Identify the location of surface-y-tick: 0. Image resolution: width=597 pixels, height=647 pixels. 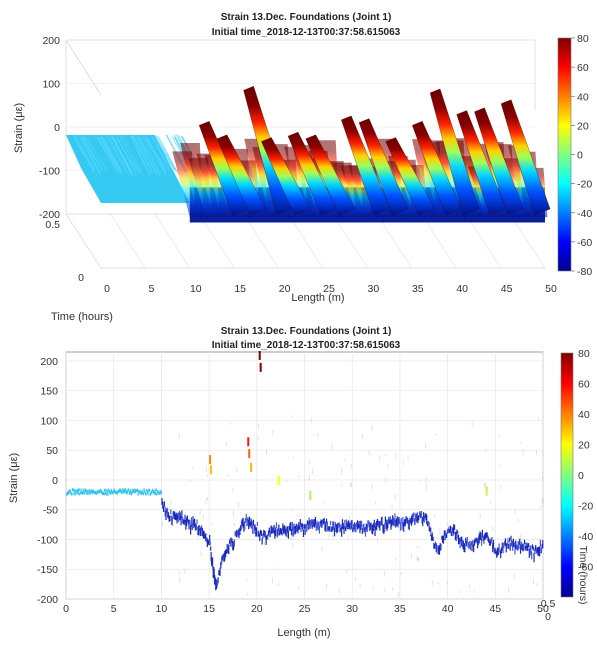
(81, 278).